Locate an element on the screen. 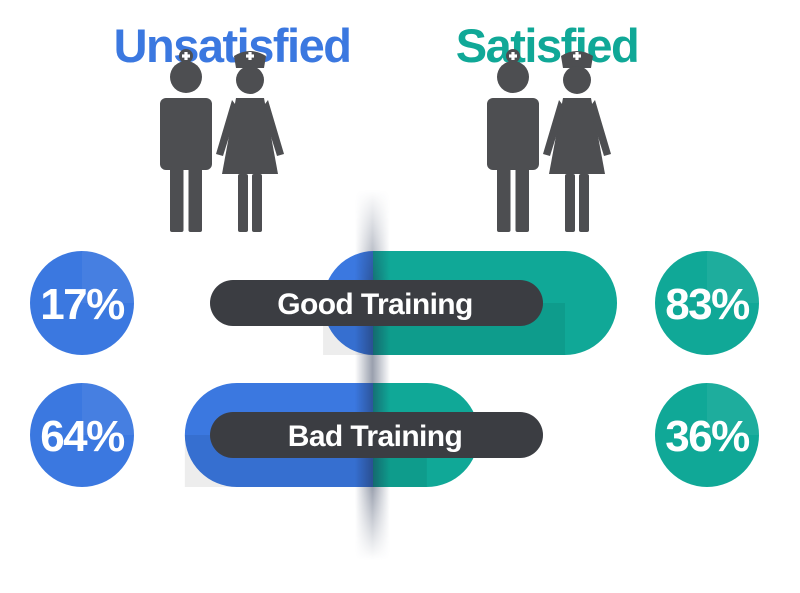 The height and width of the screenshot is (593, 800). satisfied-people-icons is located at coordinates (549, 140).